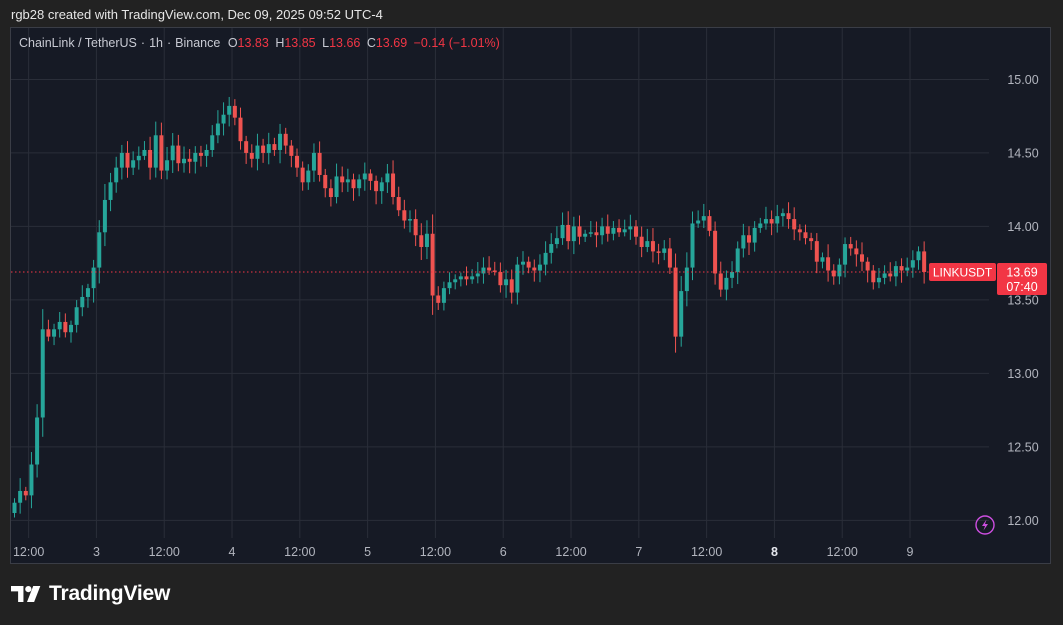 Image resolution: width=1063 pixels, height=625 pixels. What do you see at coordinates (26, 594) in the screenshot?
I see `tradingview-logo-icon` at bounding box center [26, 594].